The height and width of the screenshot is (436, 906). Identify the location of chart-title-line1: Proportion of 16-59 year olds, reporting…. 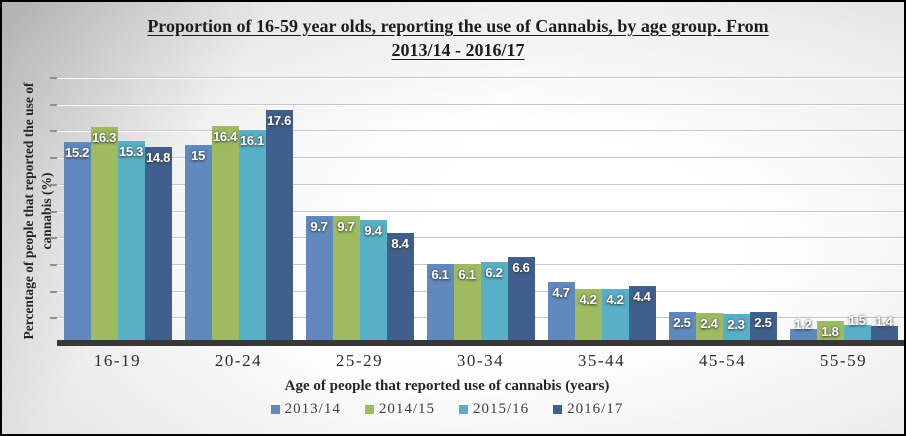
(458, 26).